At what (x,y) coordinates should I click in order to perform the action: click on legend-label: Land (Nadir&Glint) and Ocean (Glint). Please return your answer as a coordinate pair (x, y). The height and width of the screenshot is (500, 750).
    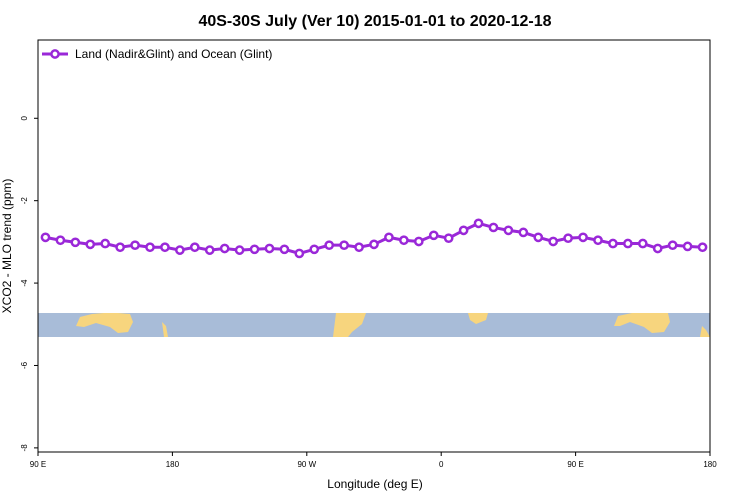
    Looking at the image, I should click on (173, 54).